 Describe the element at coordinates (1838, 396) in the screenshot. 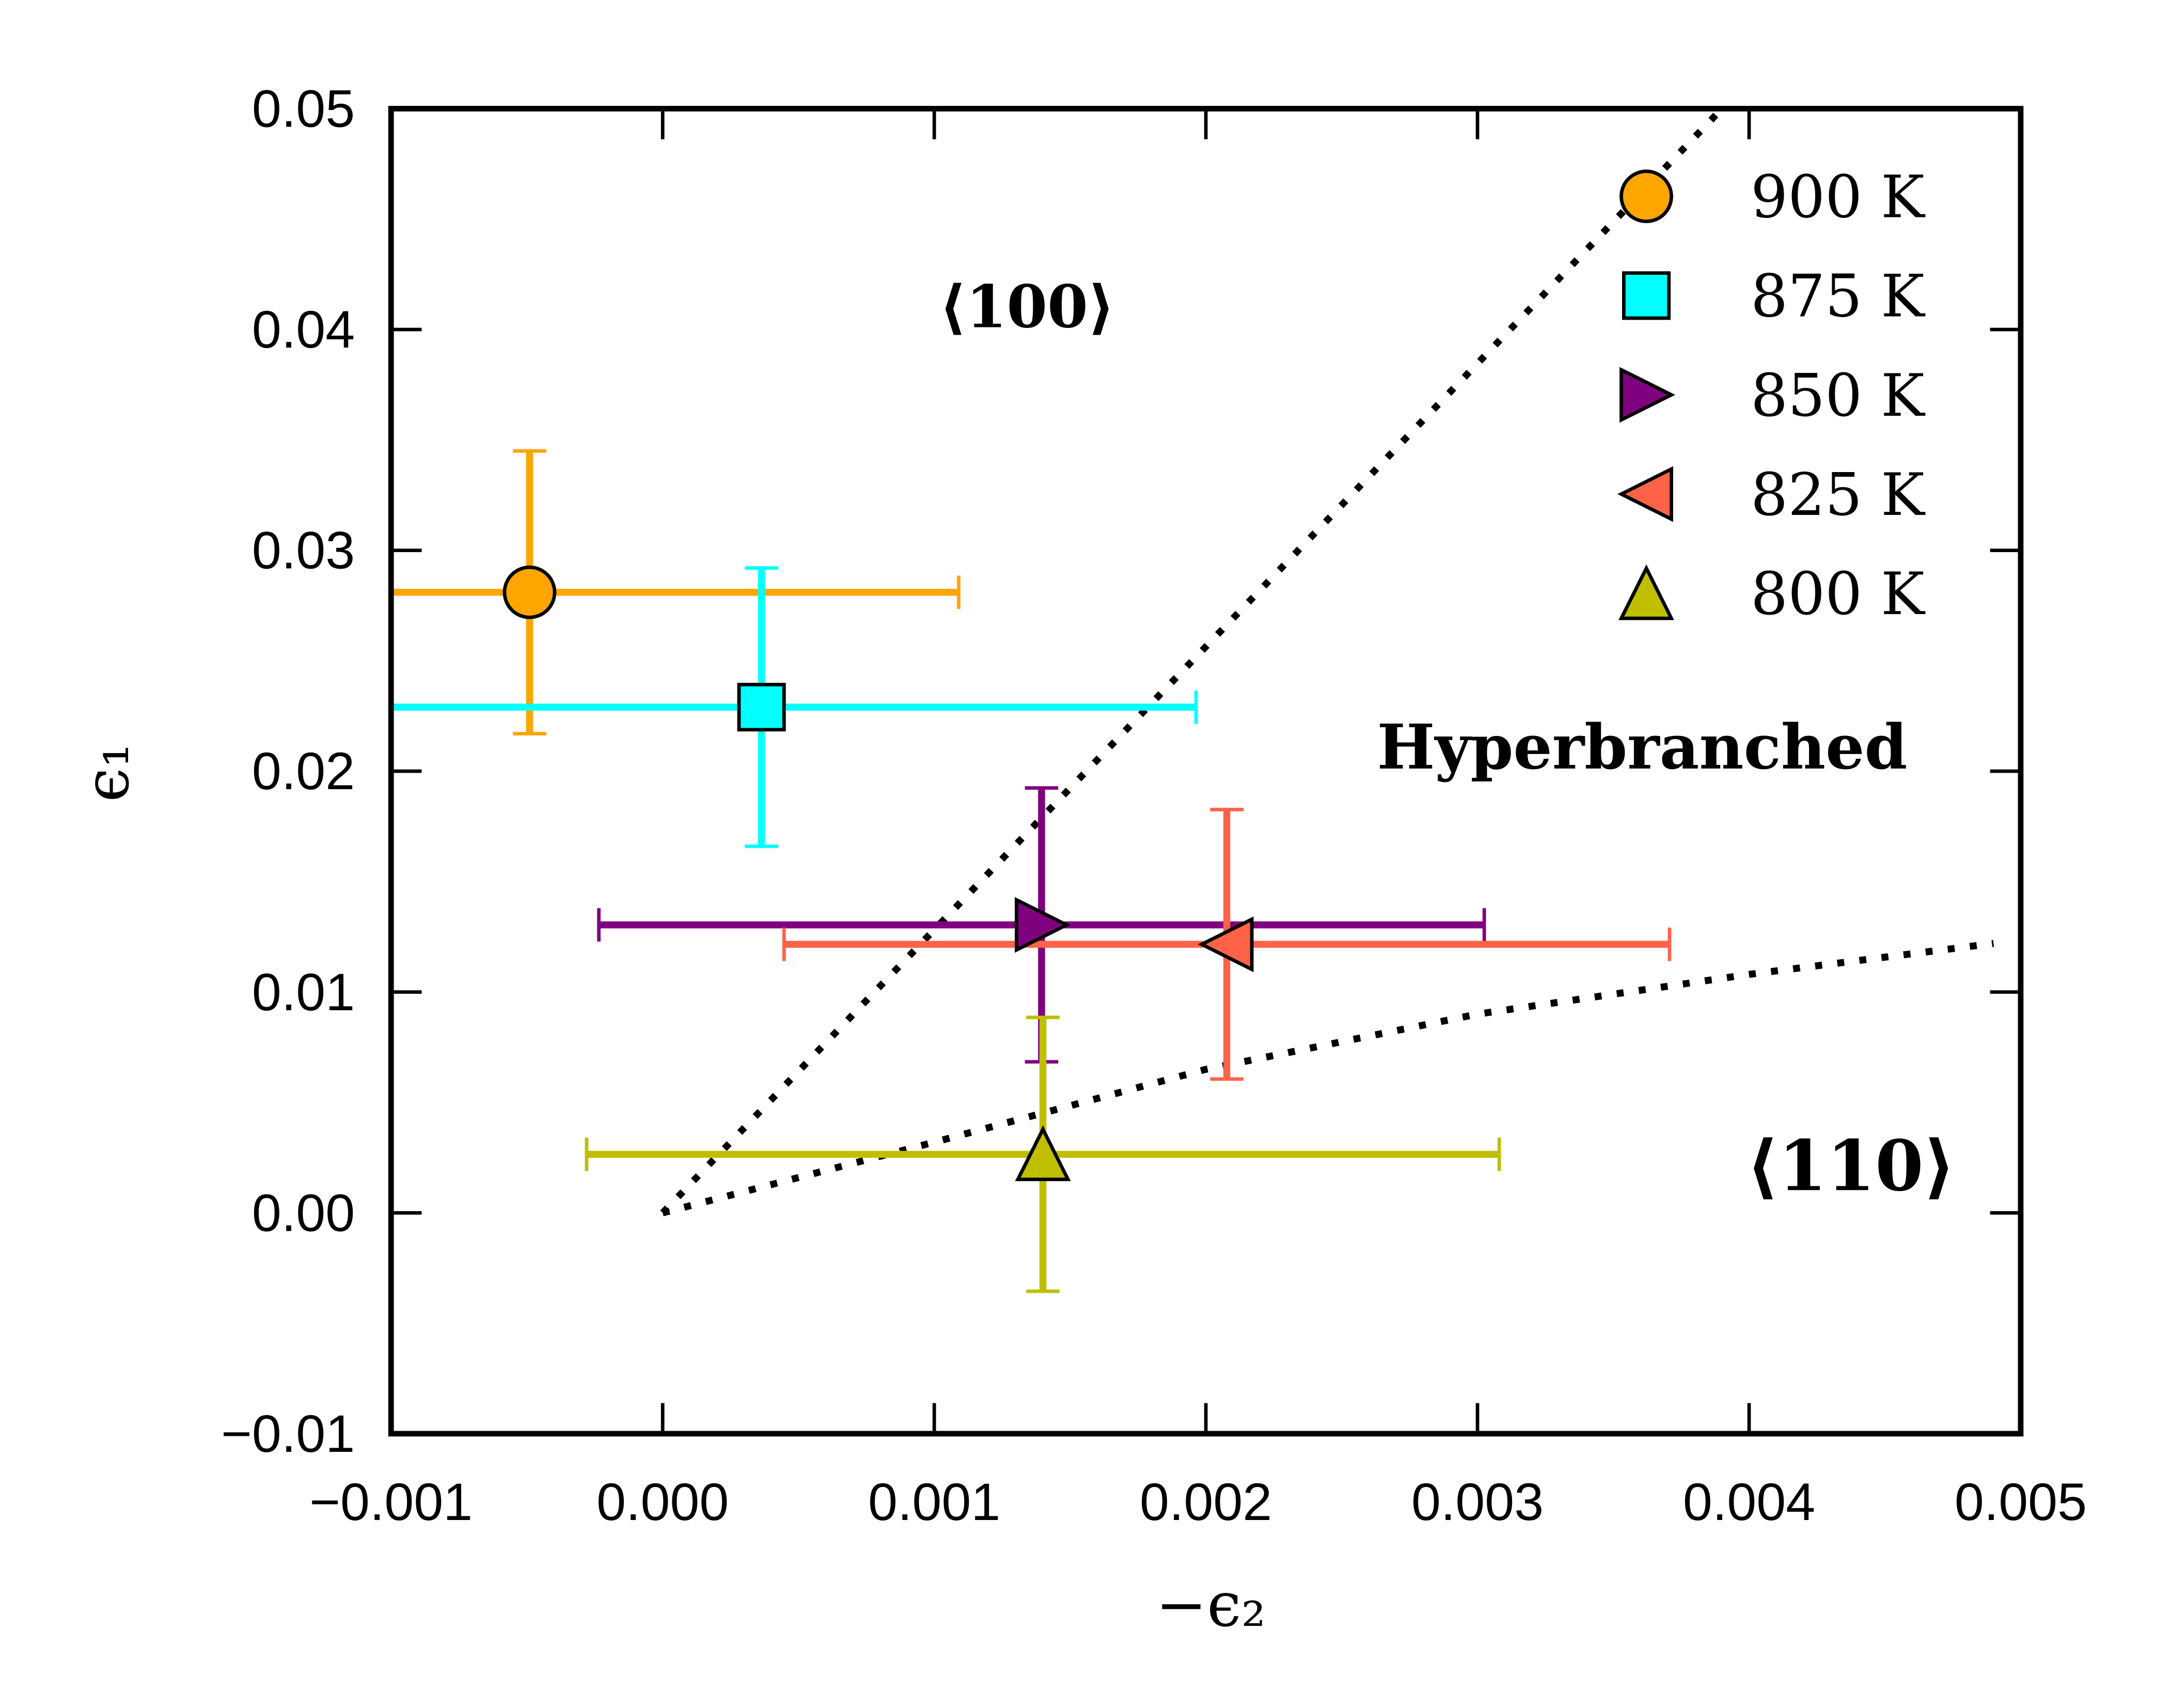

I see `legend-label: 850 K` at that location.